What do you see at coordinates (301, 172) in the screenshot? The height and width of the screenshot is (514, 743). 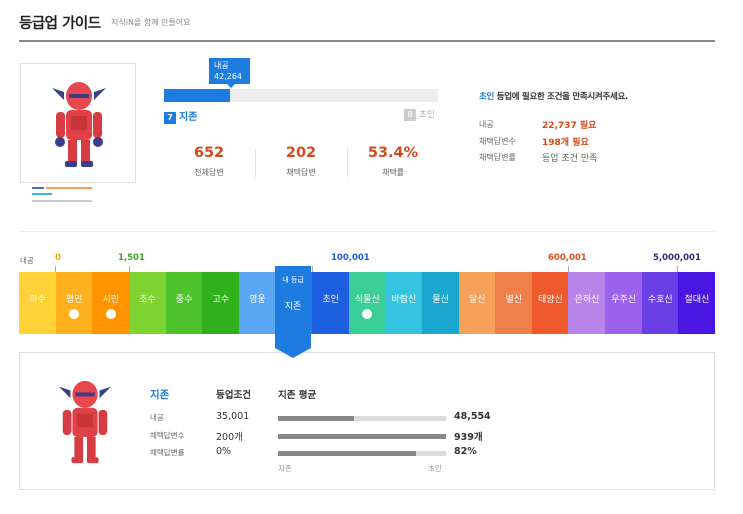 I see `stat-label: 채택답변` at bounding box center [301, 172].